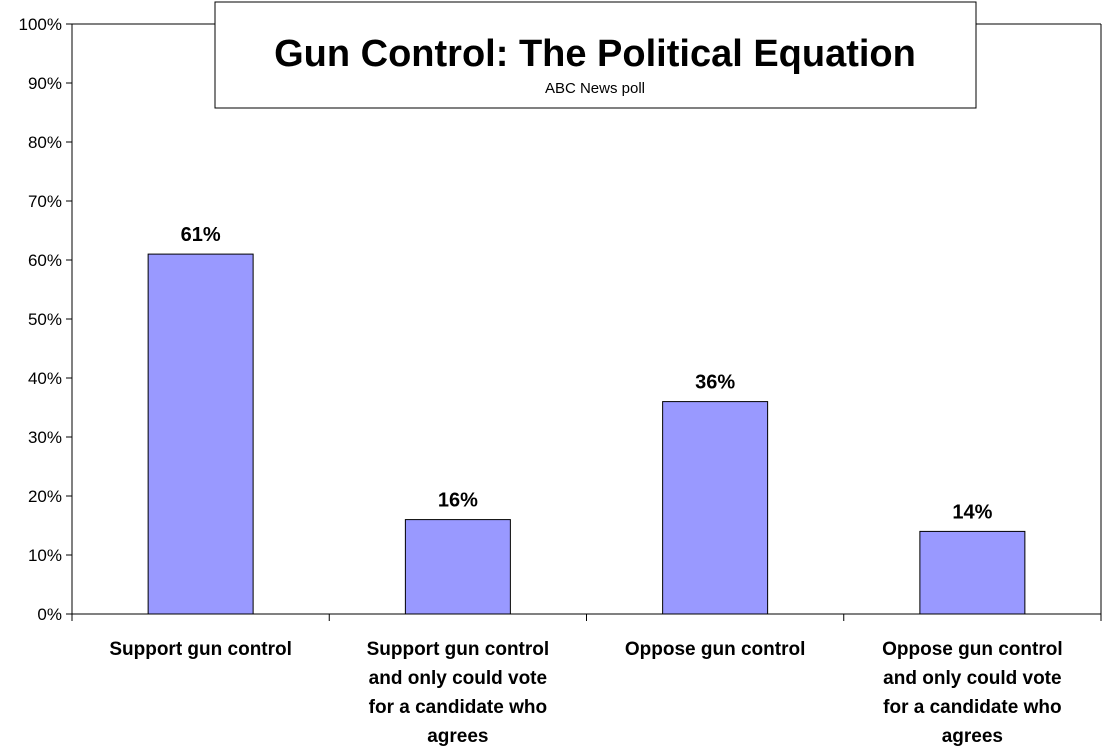 Image resolution: width=1111 pixels, height=753 pixels. I want to click on y-tick-label: 30%, so click(45, 437).